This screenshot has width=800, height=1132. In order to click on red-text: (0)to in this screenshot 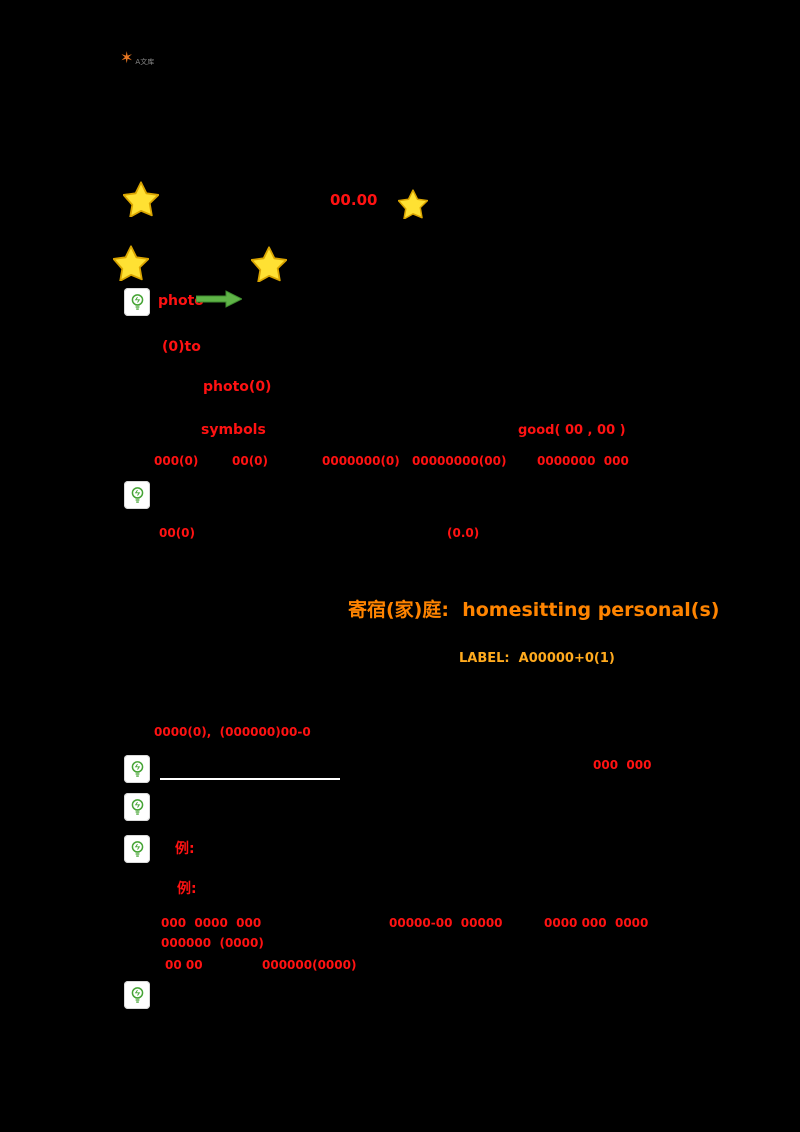, I will do `click(181, 347)`.